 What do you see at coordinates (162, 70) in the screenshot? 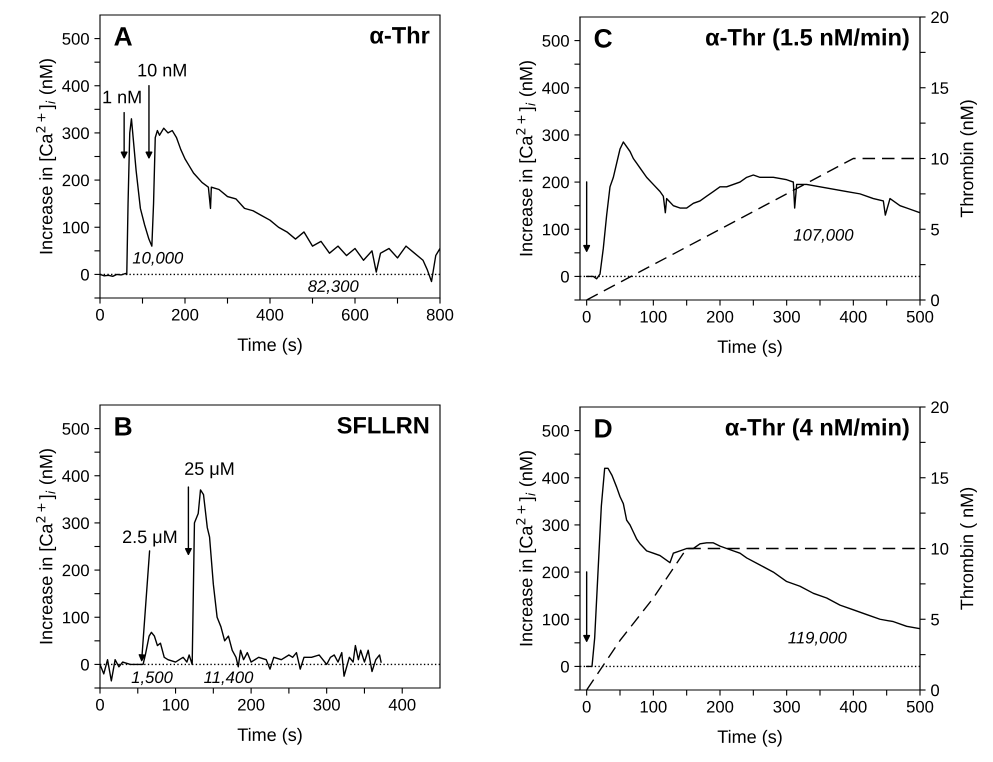
I see `annotation: 10 nM` at bounding box center [162, 70].